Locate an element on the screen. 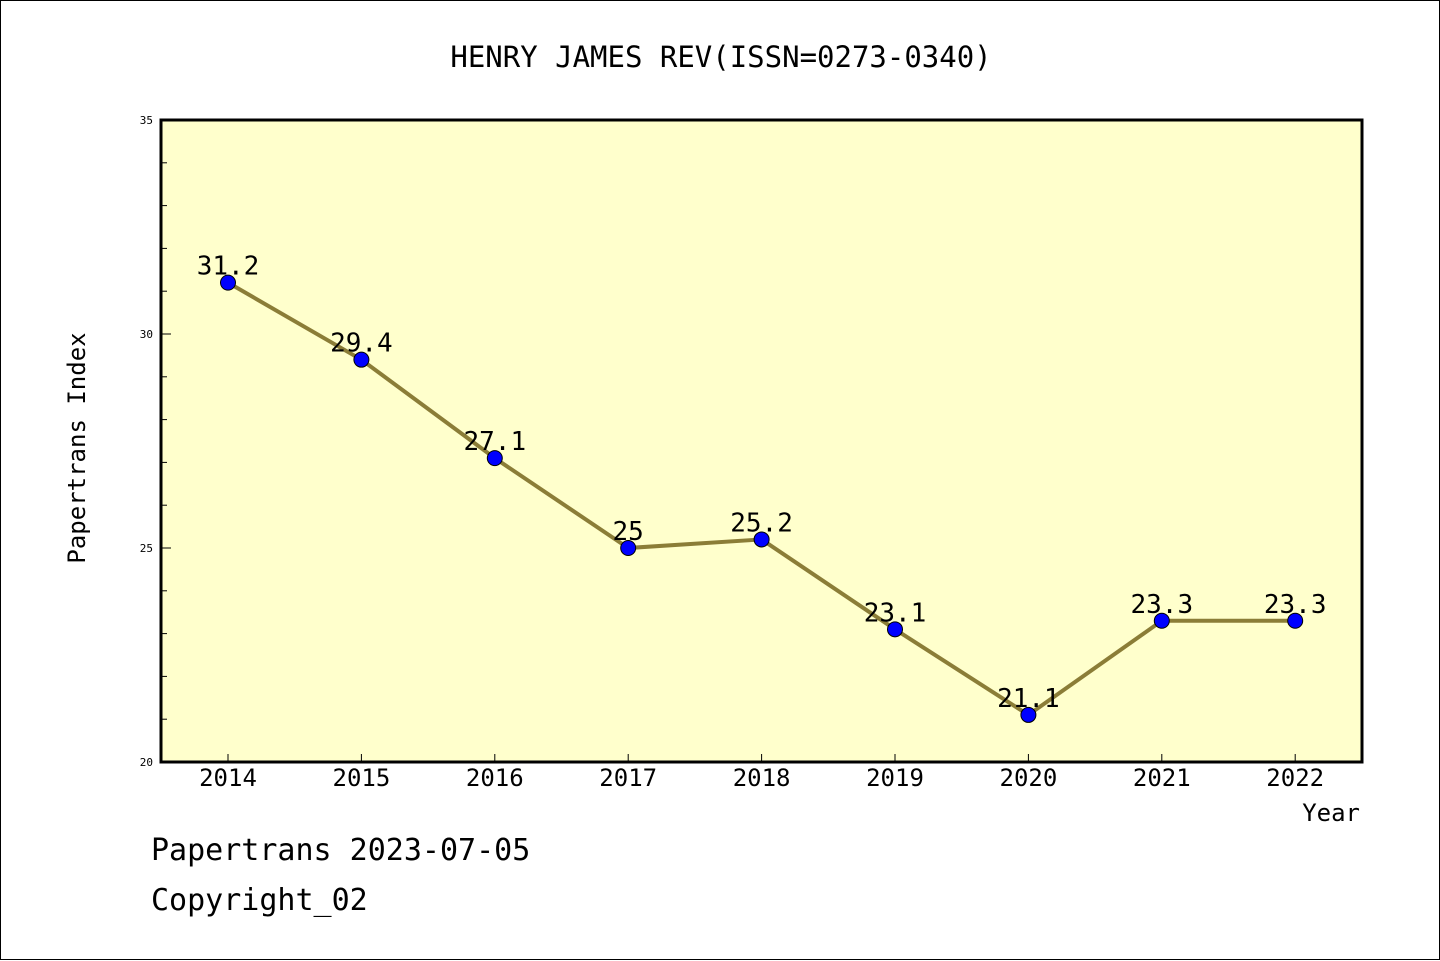  y-tick-label: 35 is located at coordinates (146, 120).